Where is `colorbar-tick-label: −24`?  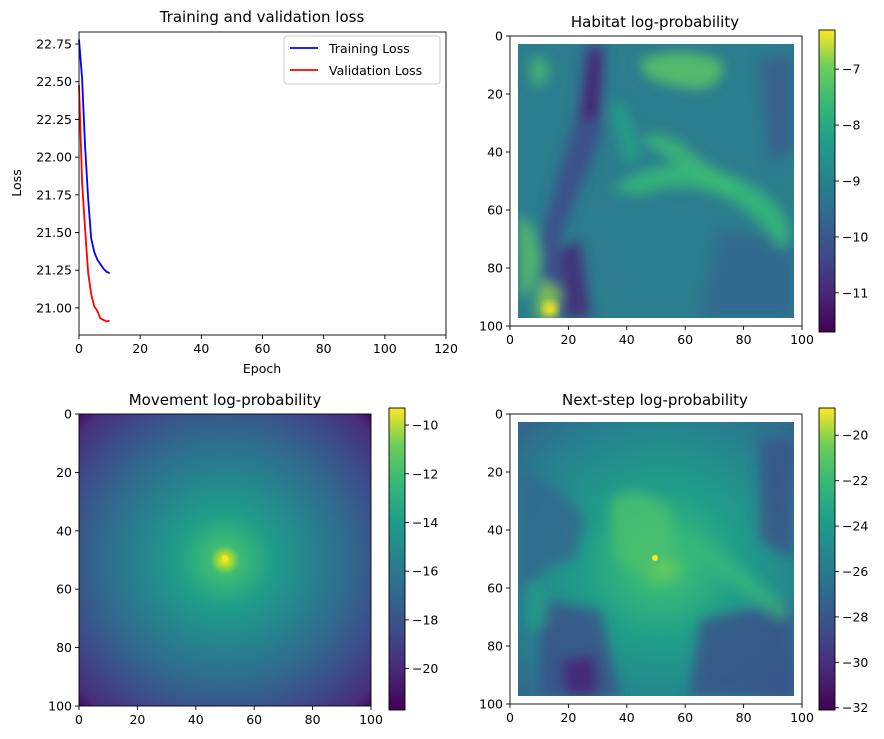 colorbar-tick-label: −24 is located at coordinates (855, 526).